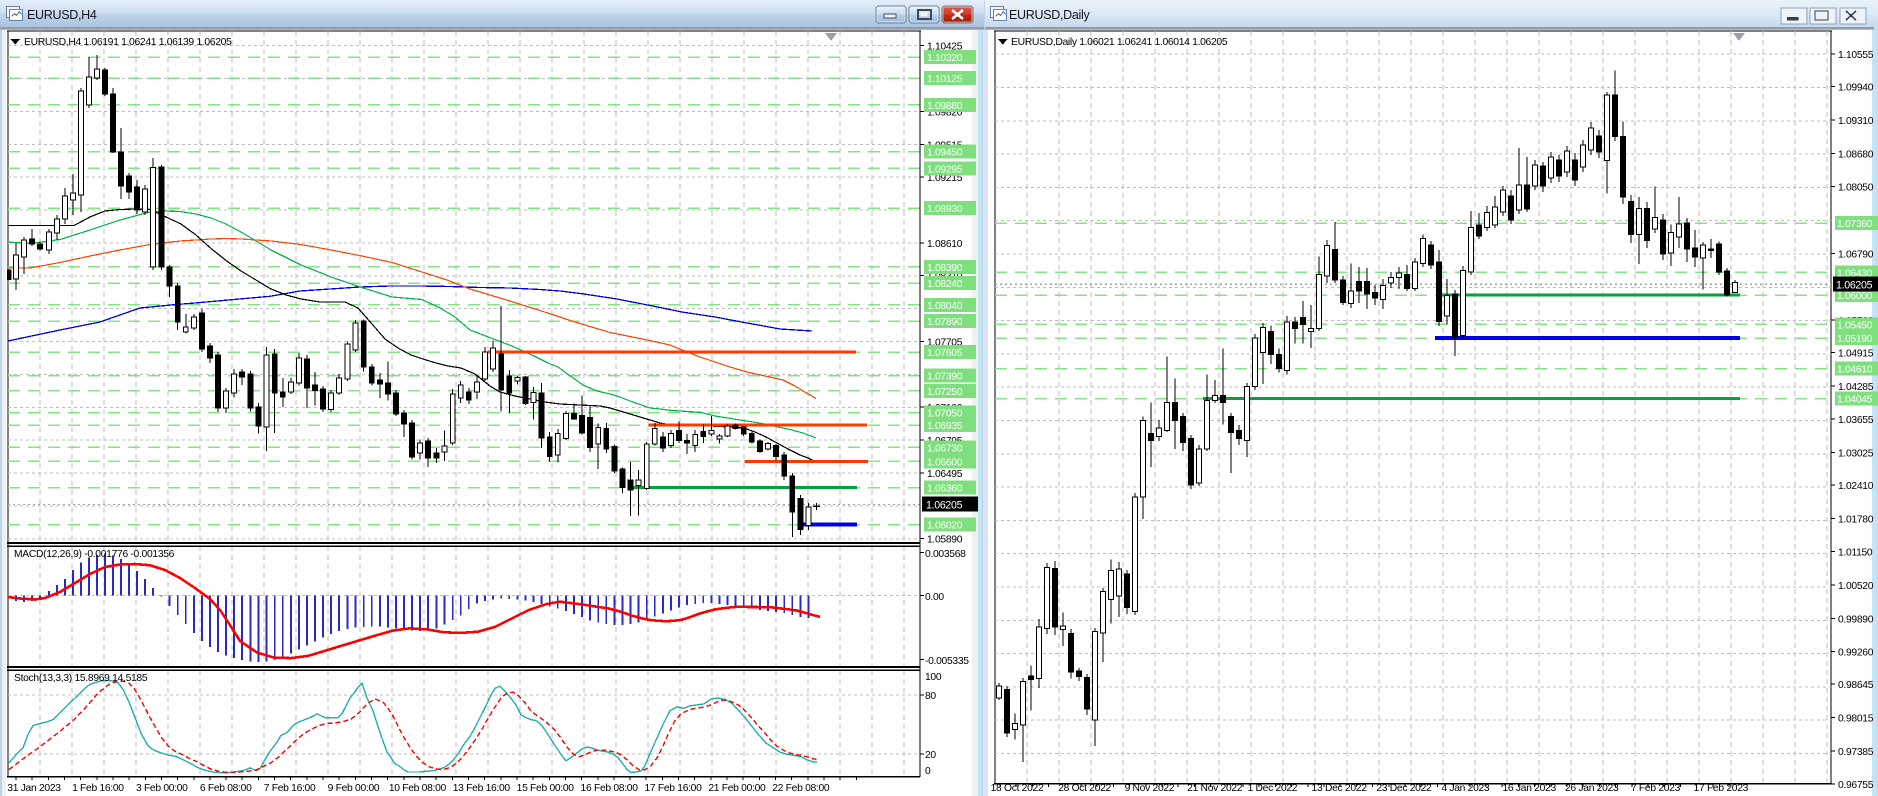 The width and height of the screenshot is (1878, 796). Describe the element at coordinates (930, 696) in the screenshot. I see `svg-text: 80` at that location.